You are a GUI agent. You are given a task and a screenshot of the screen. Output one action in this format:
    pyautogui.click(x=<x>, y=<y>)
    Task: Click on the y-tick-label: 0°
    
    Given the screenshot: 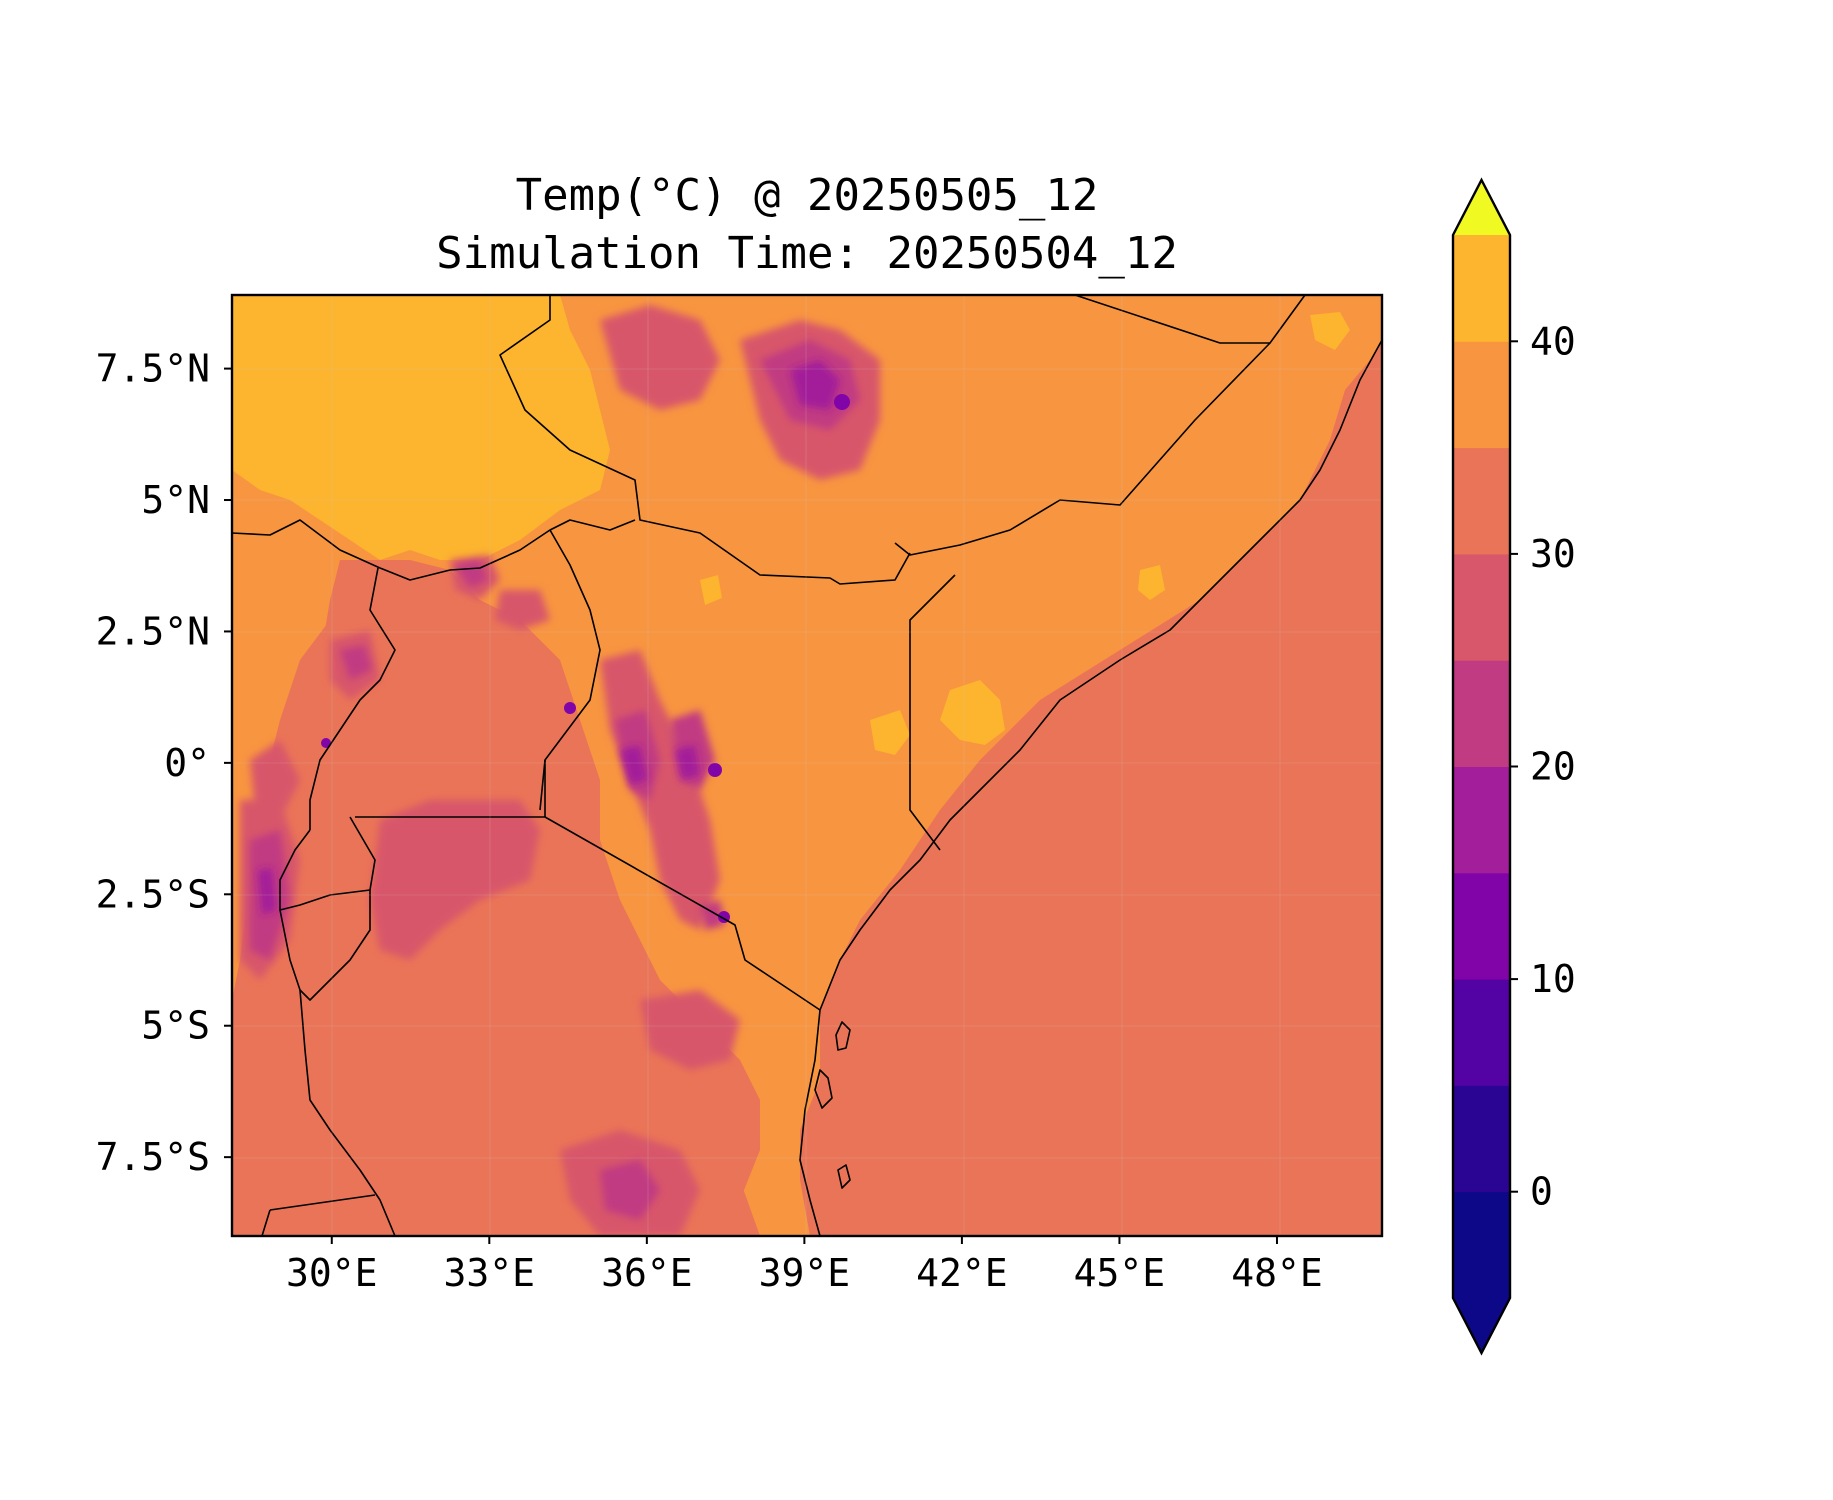 What is the action you would take?
    pyautogui.click(x=187, y=763)
    